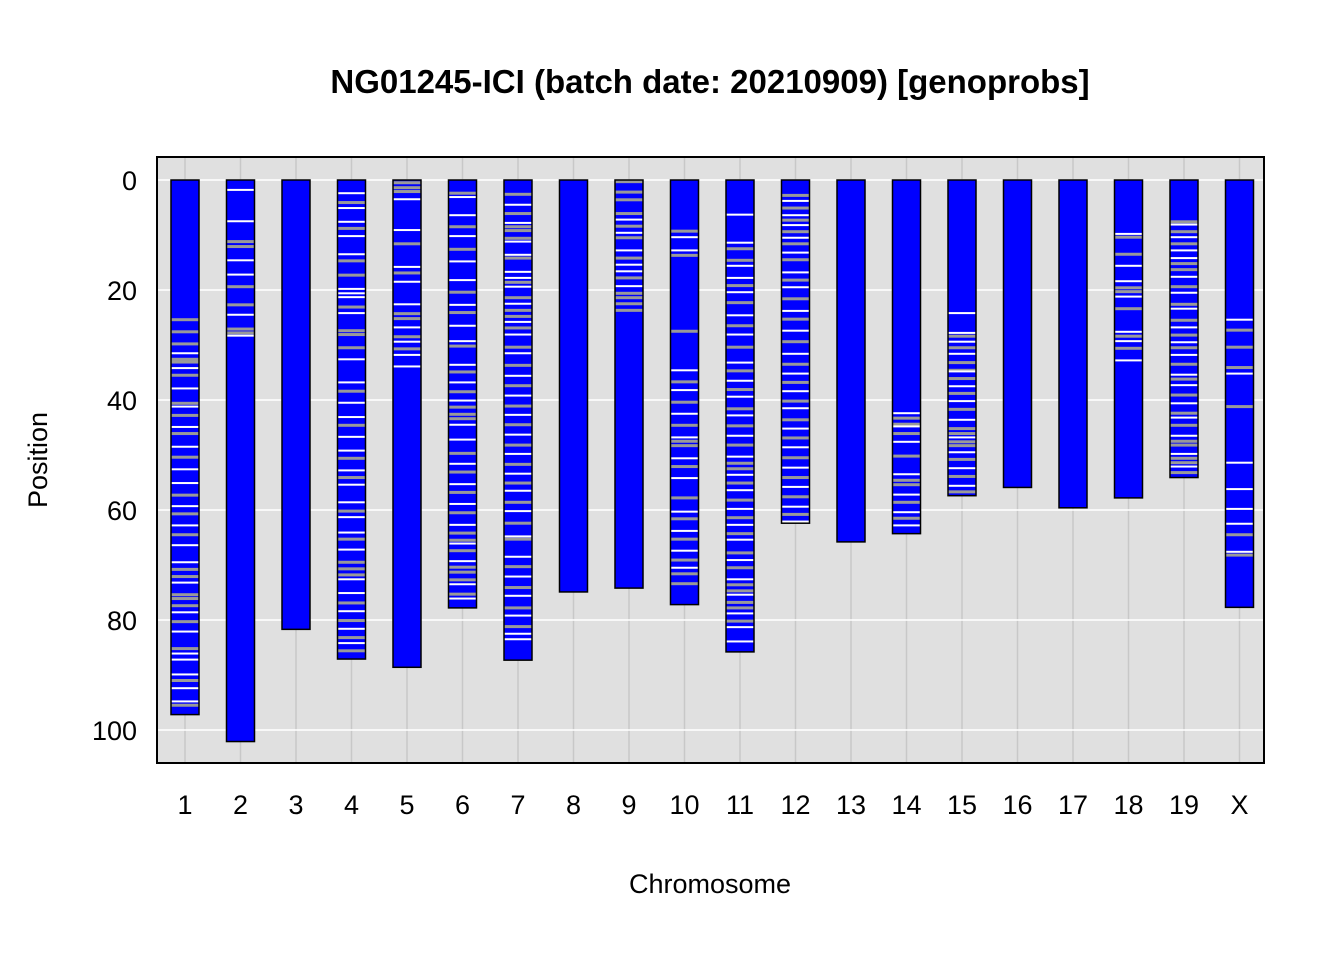 This screenshot has height=960, width=1344. I want to click on y-tick-label: 100, so click(114, 731).